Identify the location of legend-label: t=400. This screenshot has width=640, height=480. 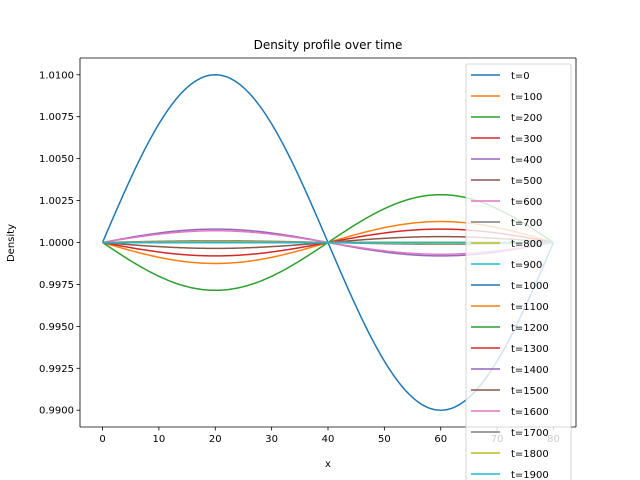
(526, 160).